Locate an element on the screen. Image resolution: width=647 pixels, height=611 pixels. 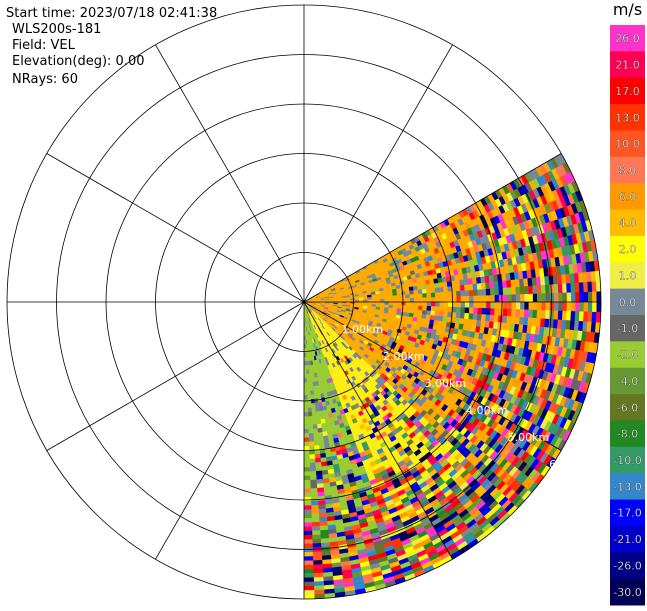
colorbar-tick-label: -2.0 is located at coordinates (627, 355).